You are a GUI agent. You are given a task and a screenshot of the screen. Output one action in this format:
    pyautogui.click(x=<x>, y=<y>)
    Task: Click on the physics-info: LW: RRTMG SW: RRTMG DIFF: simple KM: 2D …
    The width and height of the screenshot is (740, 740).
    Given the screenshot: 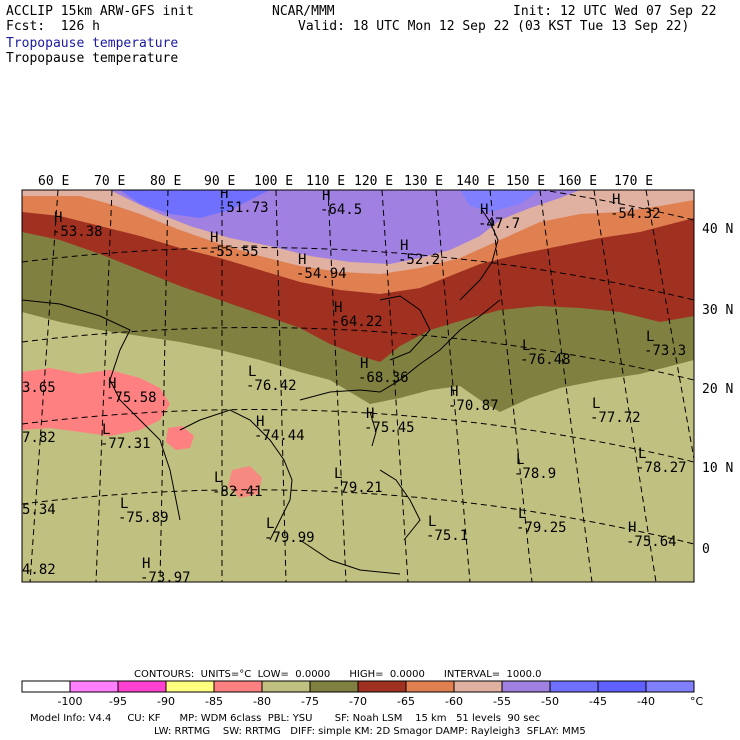 What is the action you would take?
    pyautogui.click(x=370, y=731)
    